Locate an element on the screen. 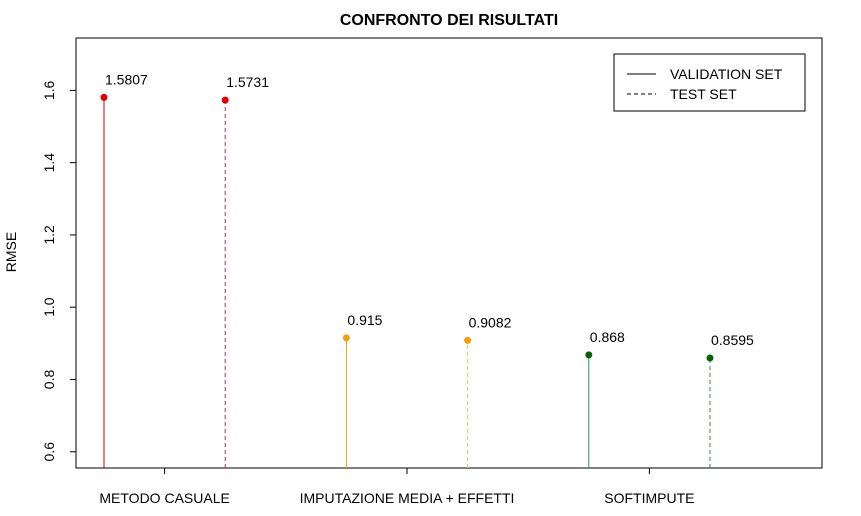 The width and height of the screenshot is (861, 516). legend: VALIDATION SET TEST SET is located at coordinates (709, 82).